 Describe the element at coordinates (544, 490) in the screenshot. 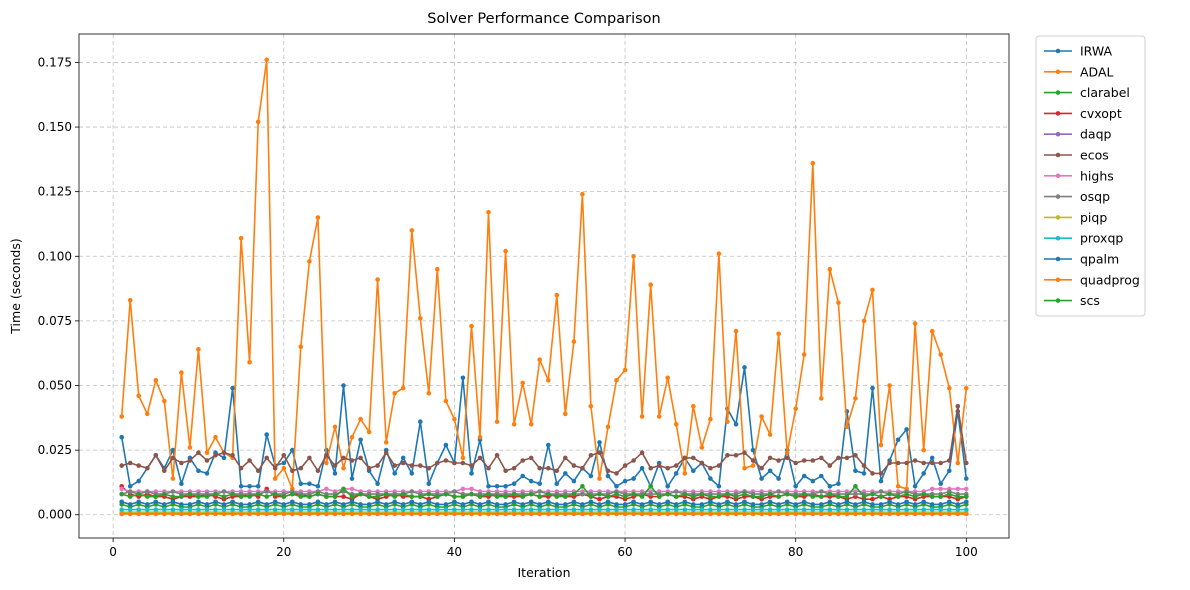

I see `series-highs` at that location.